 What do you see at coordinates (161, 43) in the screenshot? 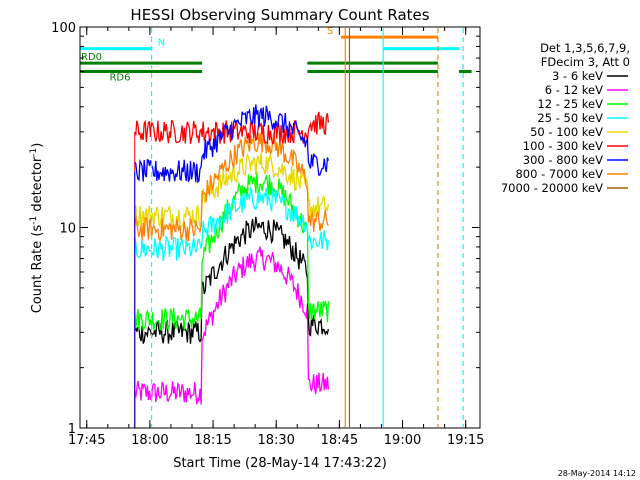
I see `flag-label-n: N` at bounding box center [161, 43].